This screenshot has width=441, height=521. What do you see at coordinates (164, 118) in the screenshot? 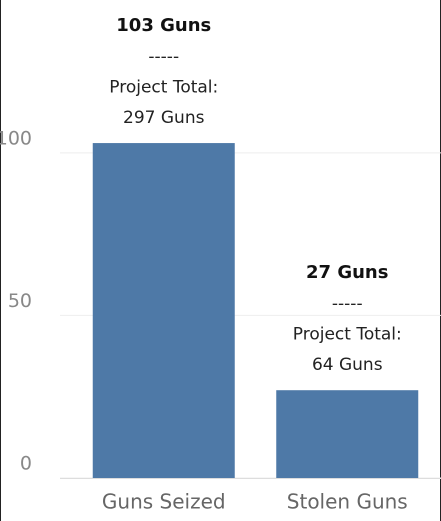
I see `annotation: 297 Guns` at bounding box center [164, 118].